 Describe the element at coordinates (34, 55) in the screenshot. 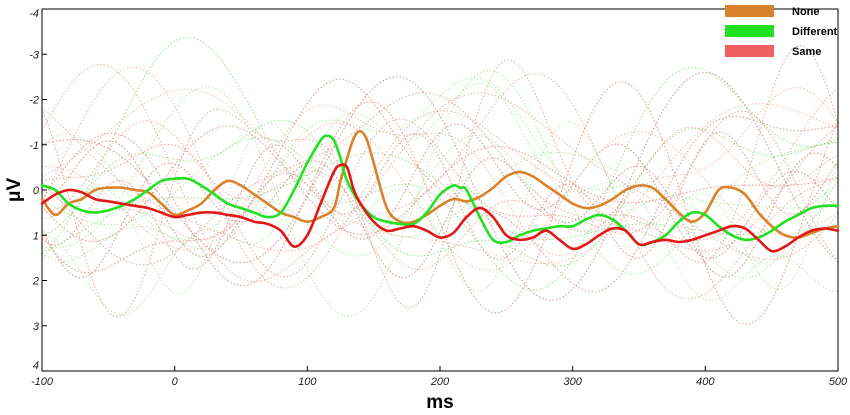

I see `y-tick-label: -3` at that location.